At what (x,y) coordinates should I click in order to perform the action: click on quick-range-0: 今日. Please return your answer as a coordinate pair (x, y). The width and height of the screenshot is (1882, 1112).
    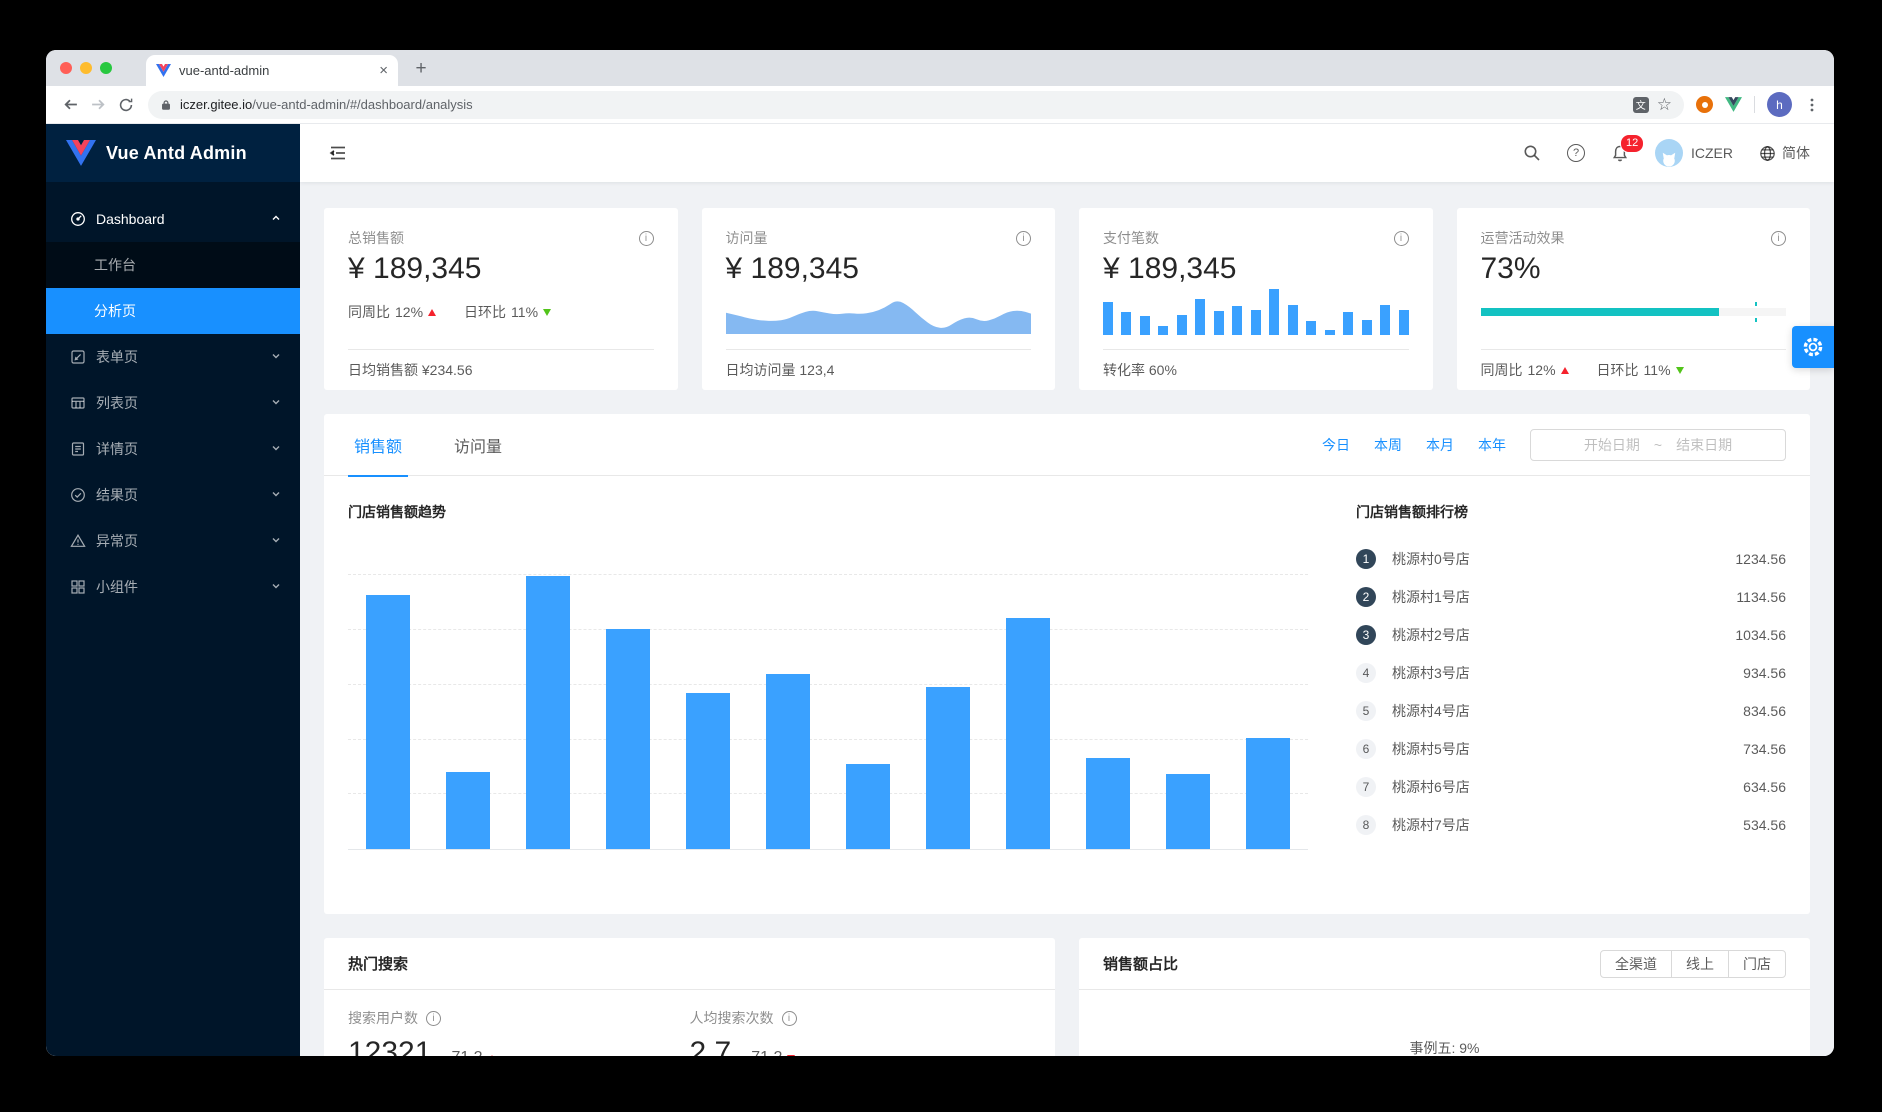
    Looking at the image, I should click on (1336, 444).